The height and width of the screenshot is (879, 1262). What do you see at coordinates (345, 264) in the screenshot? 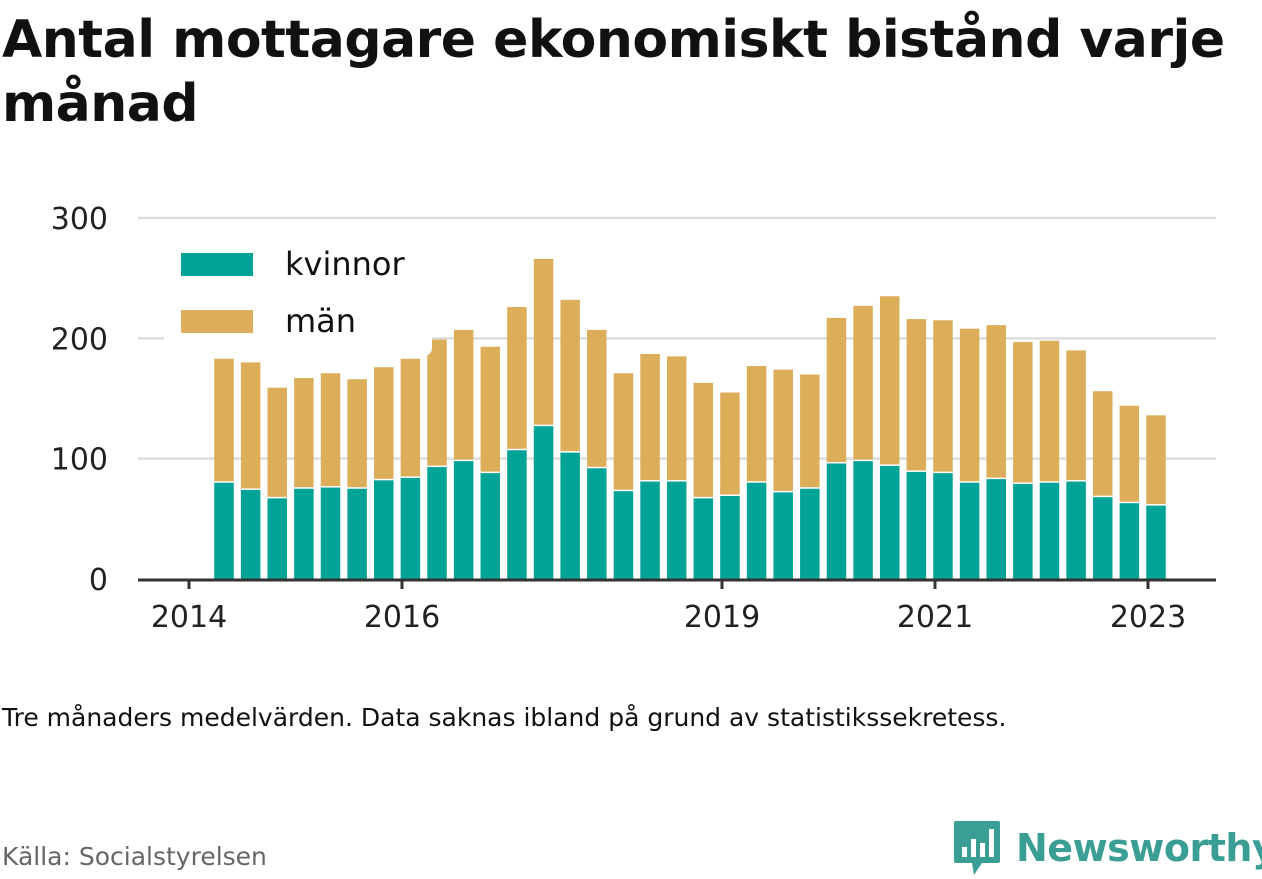
I see `legend-label: kvinnor` at bounding box center [345, 264].